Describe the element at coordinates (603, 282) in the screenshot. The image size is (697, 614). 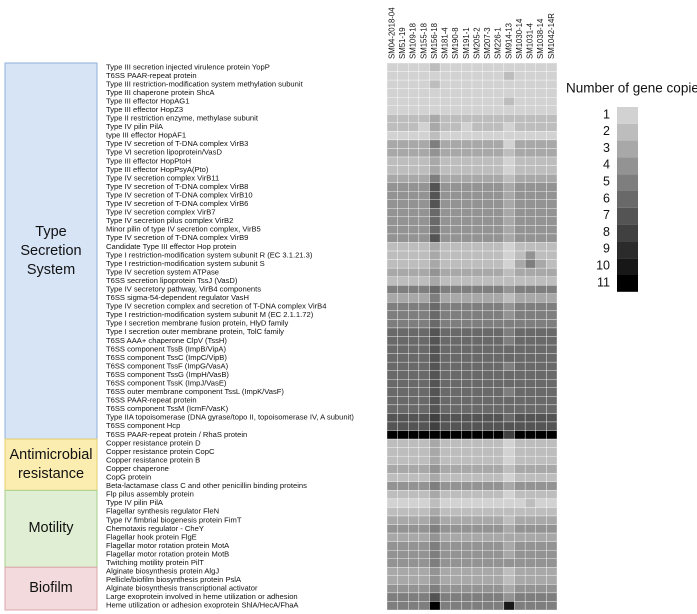
I see `legend-label: 11` at that location.